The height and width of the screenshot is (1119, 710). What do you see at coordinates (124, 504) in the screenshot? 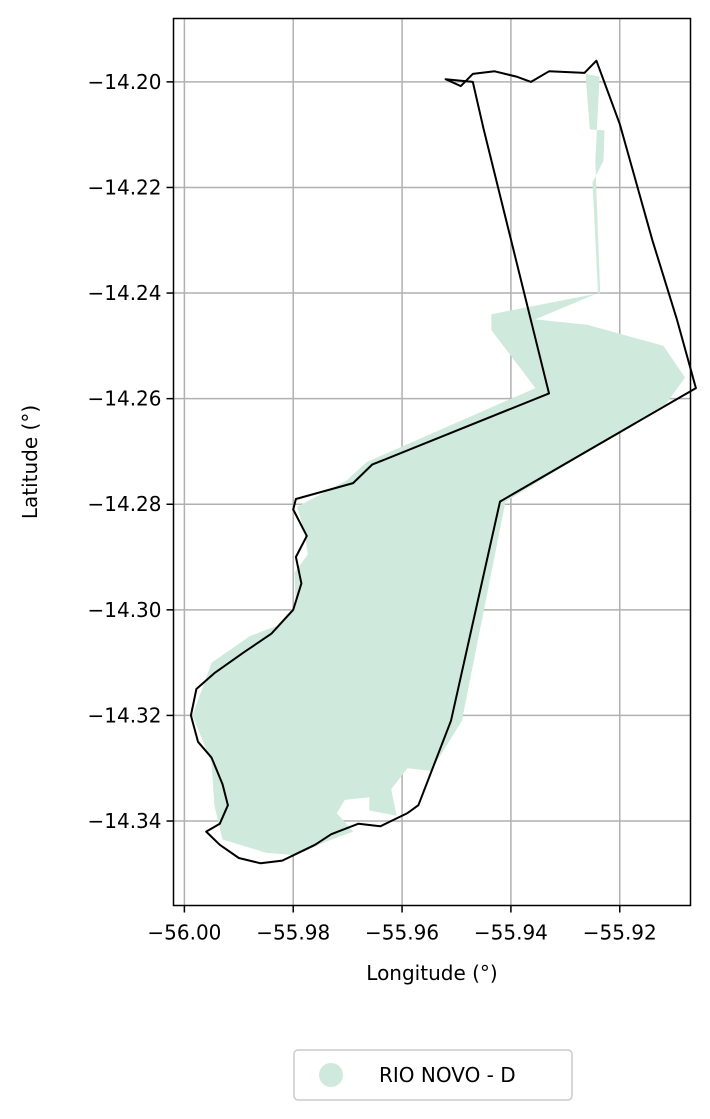
I see `y-tick-label-4: −14.28` at bounding box center [124, 504].